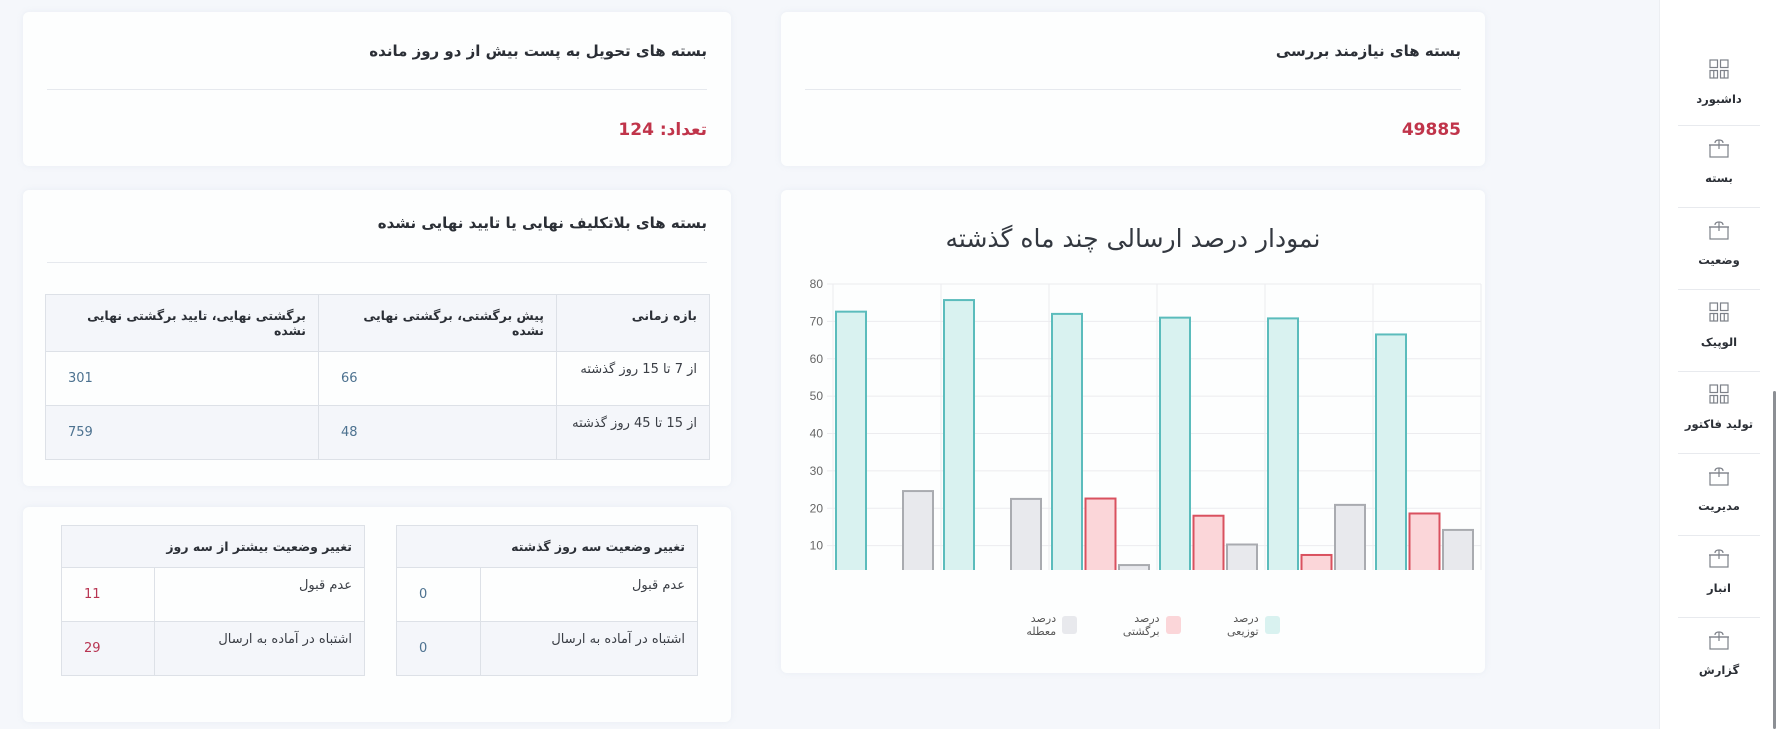 This screenshot has width=1776, height=729. What do you see at coordinates (1431, 130) in the screenshot?
I see `review-count: 49885` at bounding box center [1431, 130].